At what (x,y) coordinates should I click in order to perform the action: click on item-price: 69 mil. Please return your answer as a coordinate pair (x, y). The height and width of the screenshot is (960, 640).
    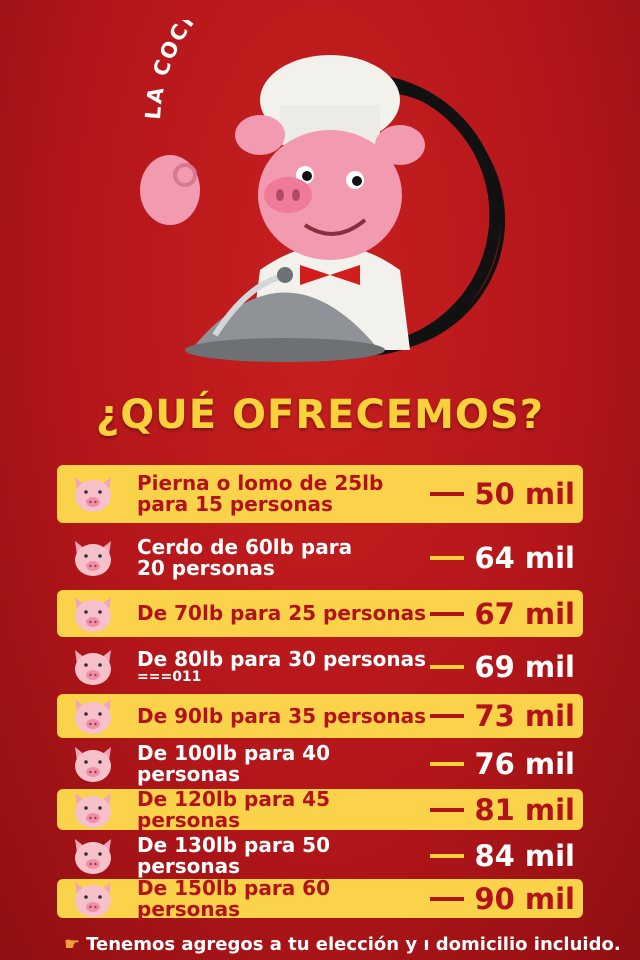
    Looking at the image, I should click on (524, 666).